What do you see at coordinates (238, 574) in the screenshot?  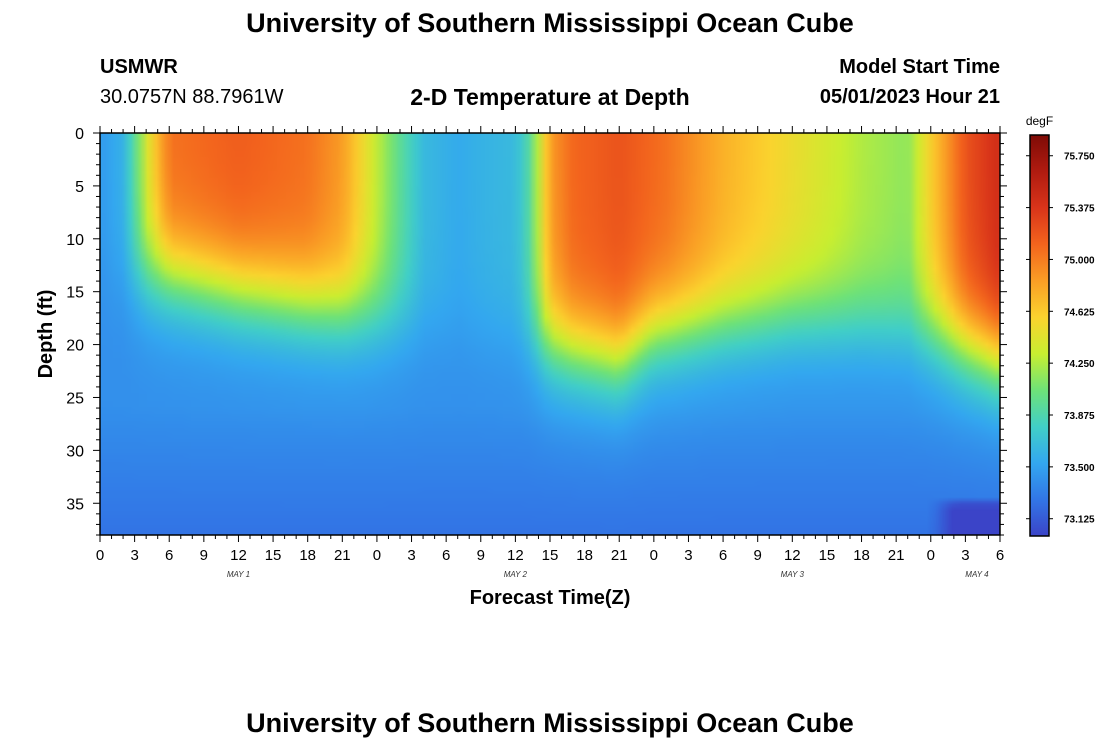 I see `date-label: MAY 1` at bounding box center [238, 574].